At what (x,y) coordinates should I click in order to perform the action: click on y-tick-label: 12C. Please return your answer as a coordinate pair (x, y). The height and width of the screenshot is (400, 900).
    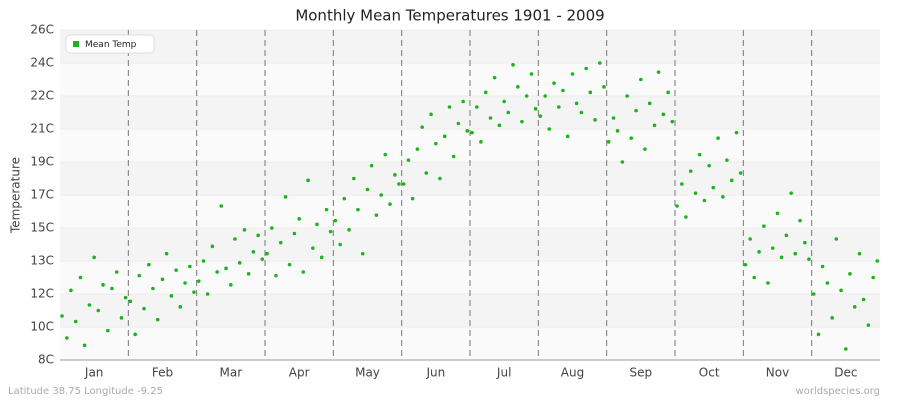
    Looking at the image, I should click on (42, 294).